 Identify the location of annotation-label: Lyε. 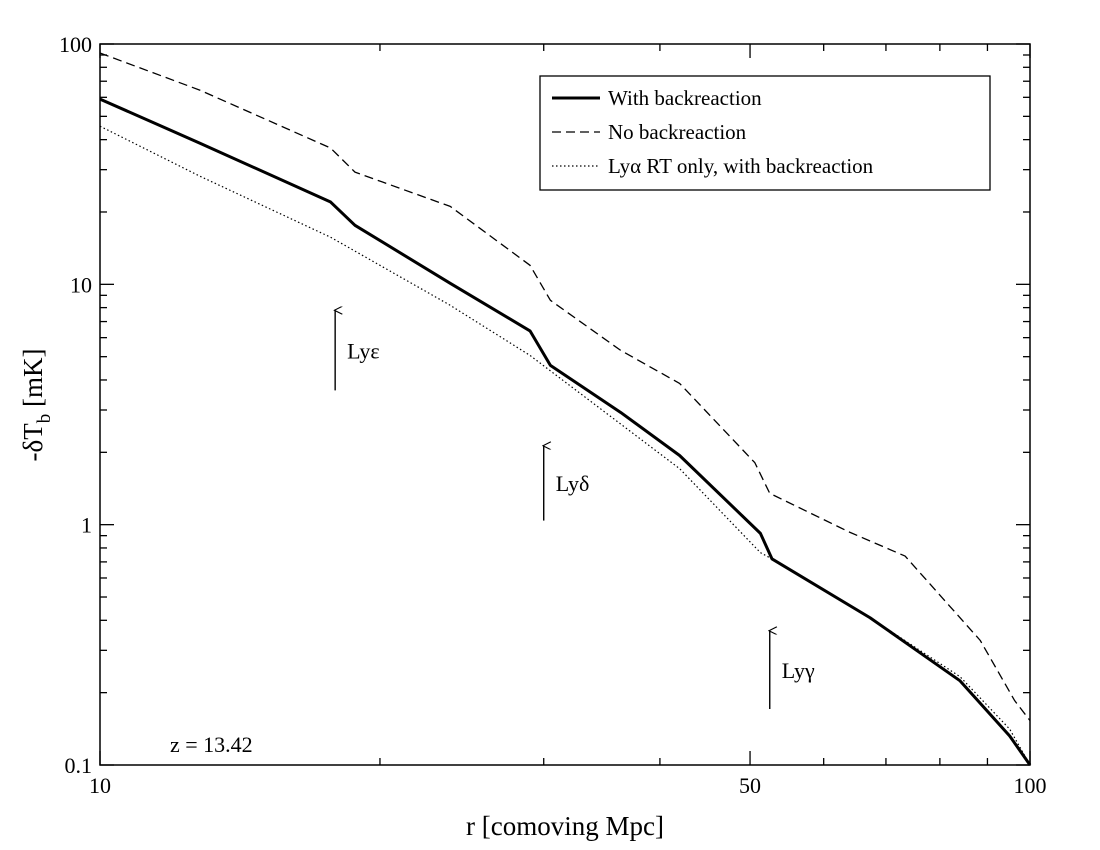
(363, 350).